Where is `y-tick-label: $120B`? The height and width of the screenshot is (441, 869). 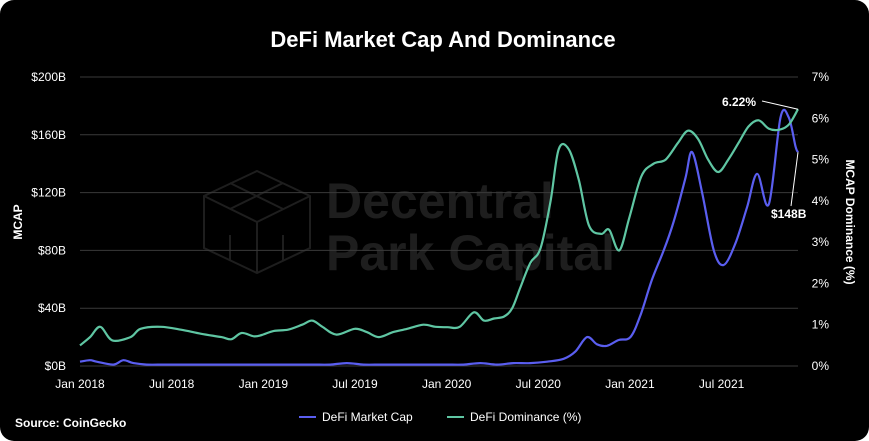
y-tick-label: $120B is located at coordinates (48, 193).